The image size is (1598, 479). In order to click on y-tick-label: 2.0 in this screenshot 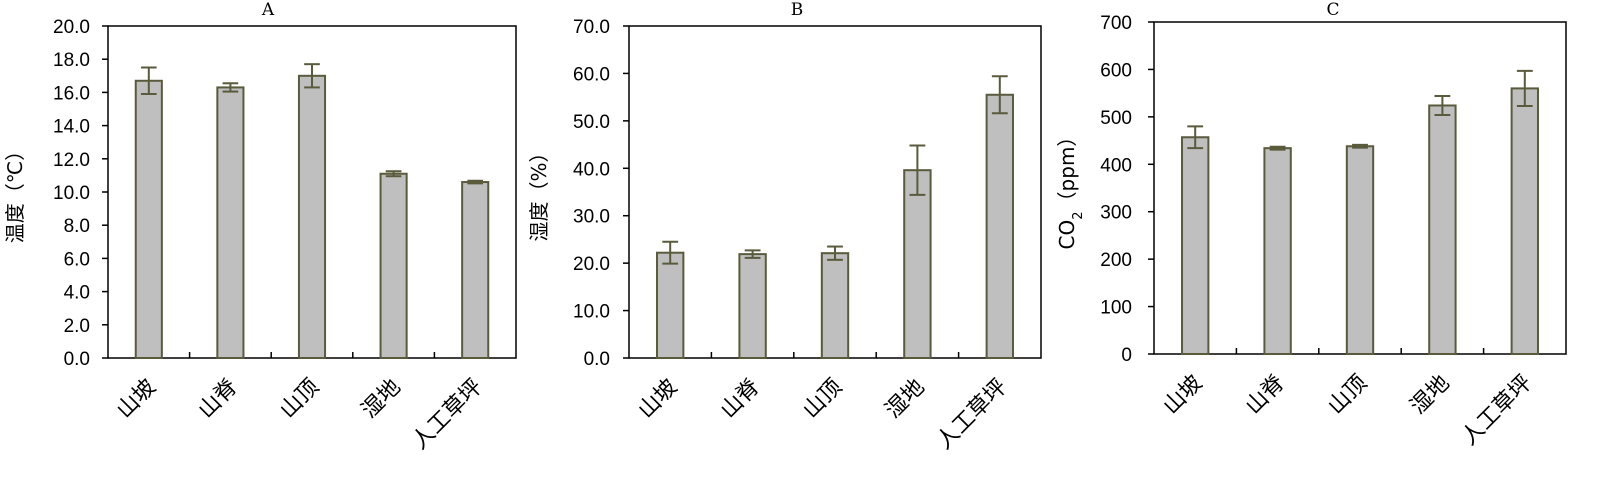, I will do `click(77, 326)`.